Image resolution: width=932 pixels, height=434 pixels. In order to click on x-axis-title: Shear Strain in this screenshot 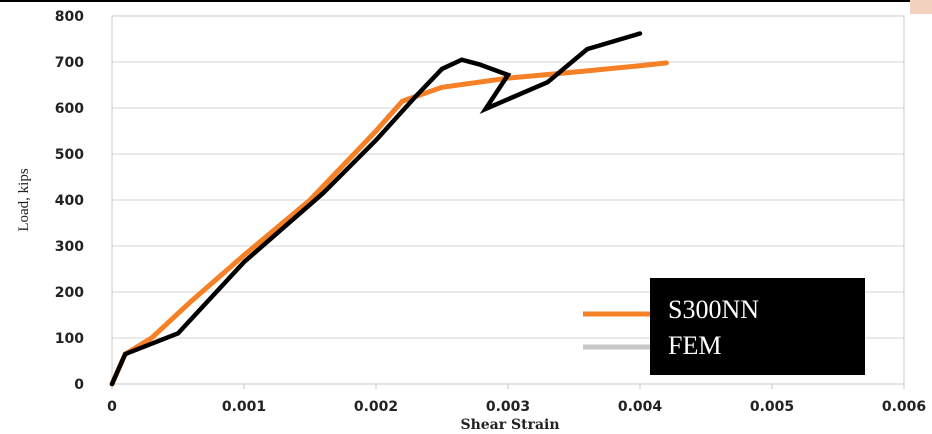, I will do `click(509, 425)`.